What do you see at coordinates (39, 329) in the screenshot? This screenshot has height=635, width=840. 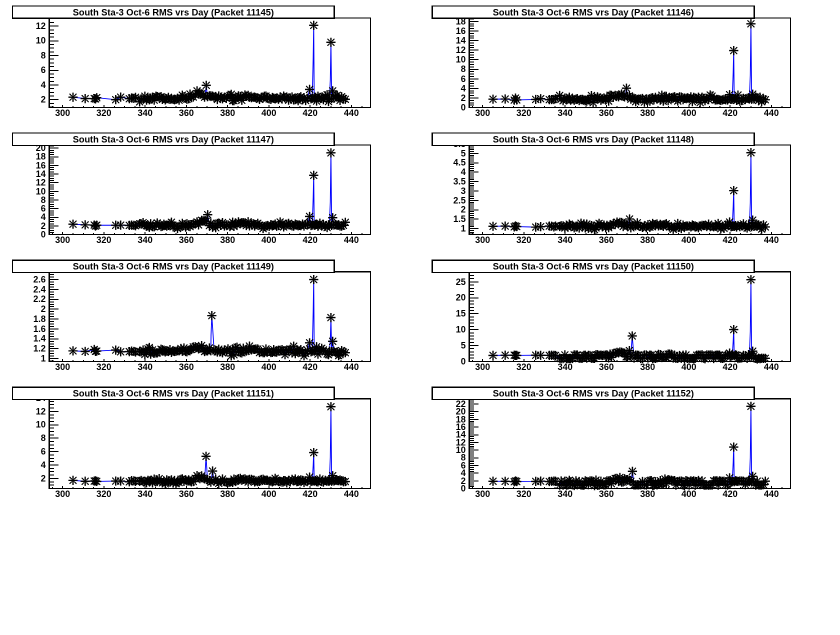 I see `svg-text: 1.6` at bounding box center [39, 329].